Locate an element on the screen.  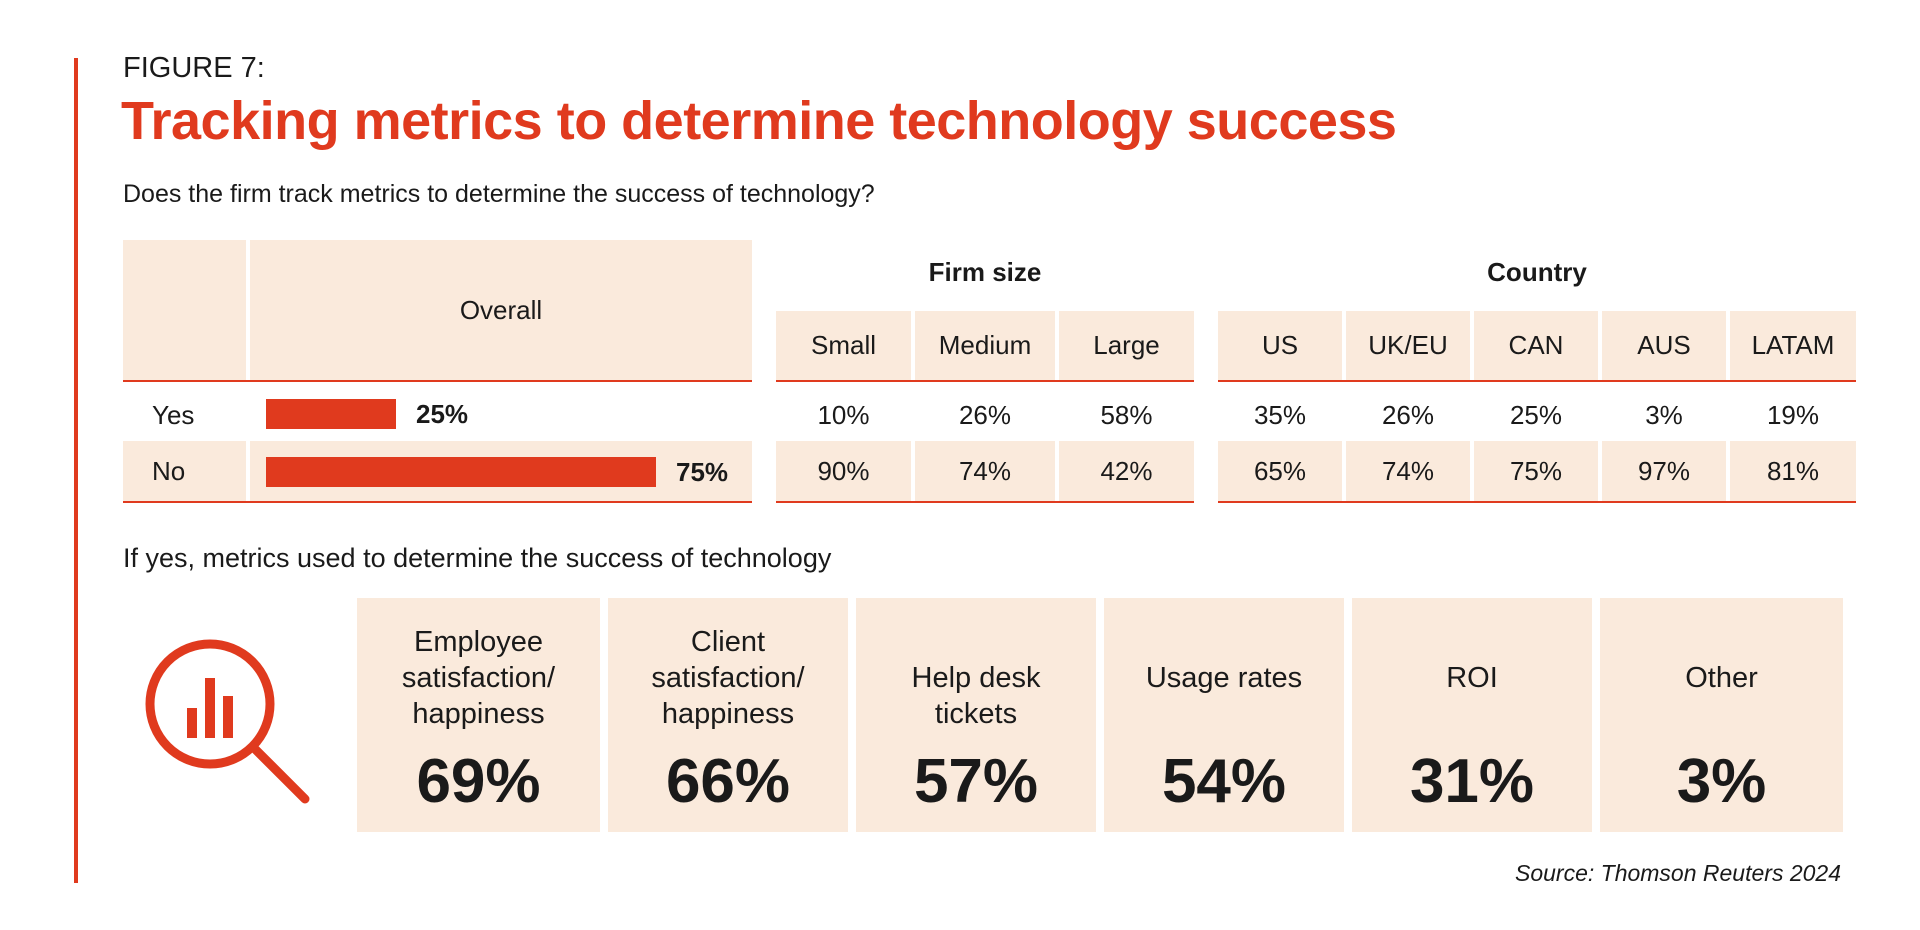
metric-label: ROI is located at coordinates (1472, 678).